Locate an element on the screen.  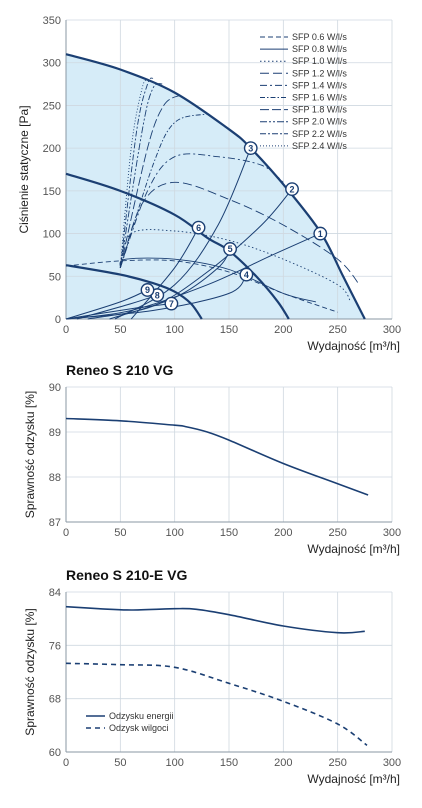
y-tick-label: 60 is located at coordinates (55, 753).